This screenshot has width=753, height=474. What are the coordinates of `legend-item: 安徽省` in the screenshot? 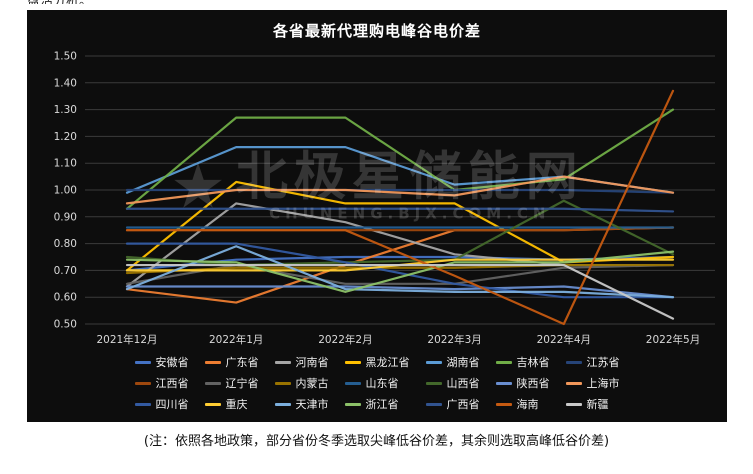 It's located at (161, 362).